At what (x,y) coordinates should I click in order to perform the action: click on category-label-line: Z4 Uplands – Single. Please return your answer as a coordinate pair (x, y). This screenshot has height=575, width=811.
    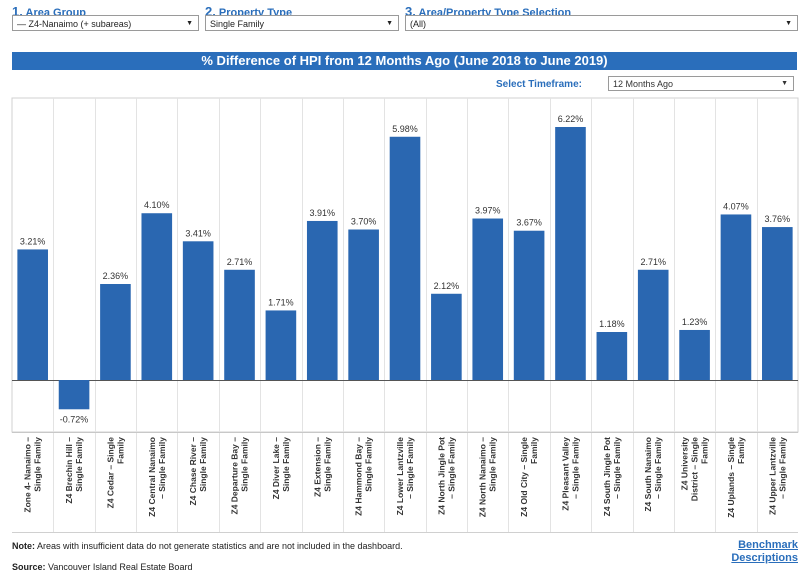
    Looking at the image, I should click on (731, 477).